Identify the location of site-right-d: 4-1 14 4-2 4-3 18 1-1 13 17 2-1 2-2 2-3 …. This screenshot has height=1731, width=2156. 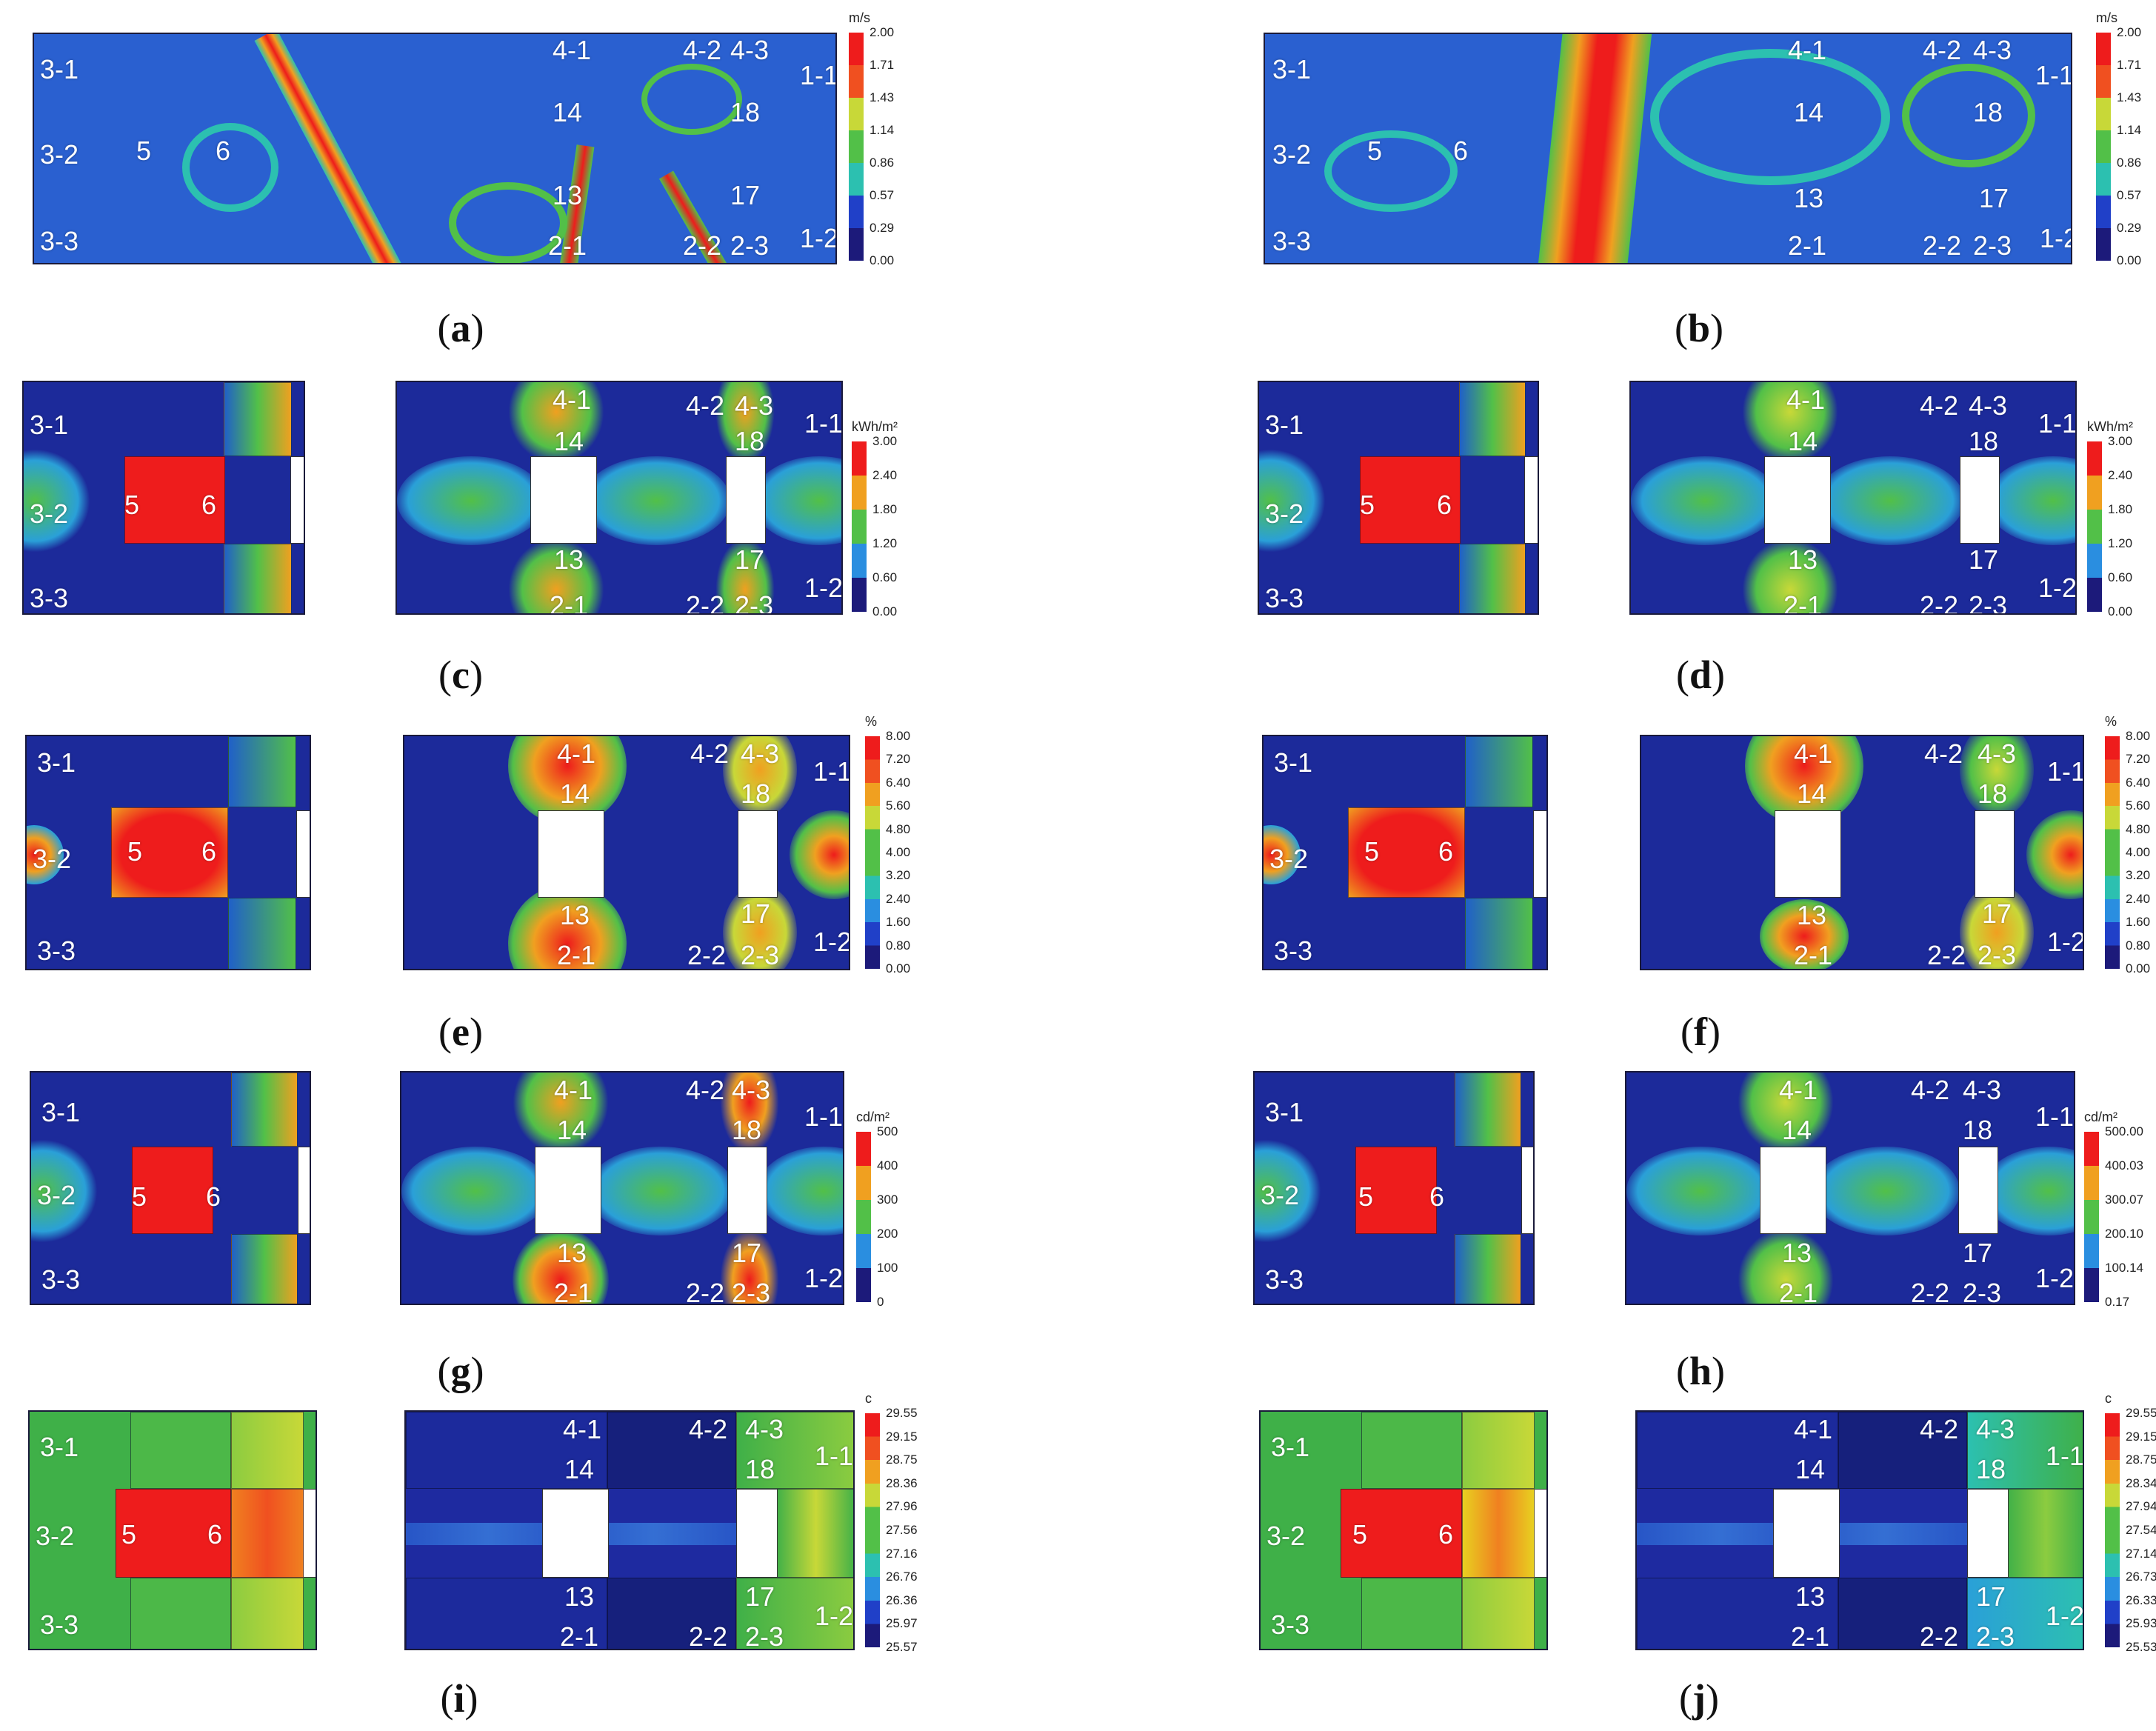
(1853, 498).